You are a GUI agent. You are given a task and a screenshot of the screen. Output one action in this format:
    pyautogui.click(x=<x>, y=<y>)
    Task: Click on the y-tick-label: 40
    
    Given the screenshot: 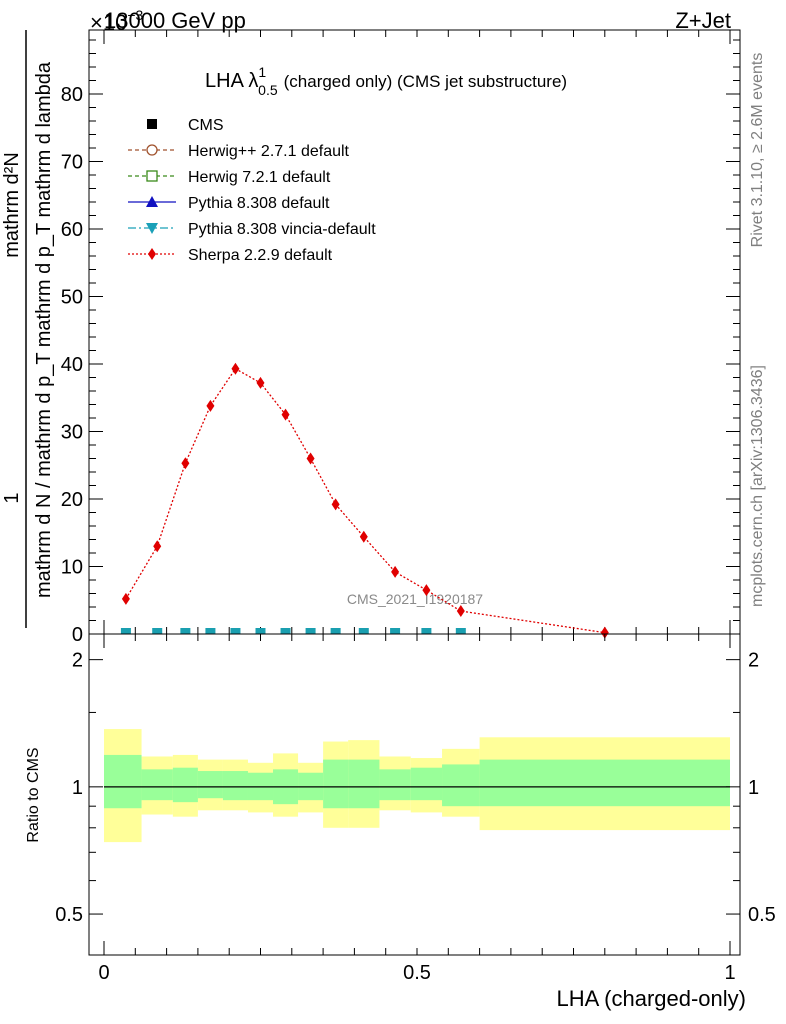 What is the action you would take?
    pyautogui.click(x=72, y=365)
    